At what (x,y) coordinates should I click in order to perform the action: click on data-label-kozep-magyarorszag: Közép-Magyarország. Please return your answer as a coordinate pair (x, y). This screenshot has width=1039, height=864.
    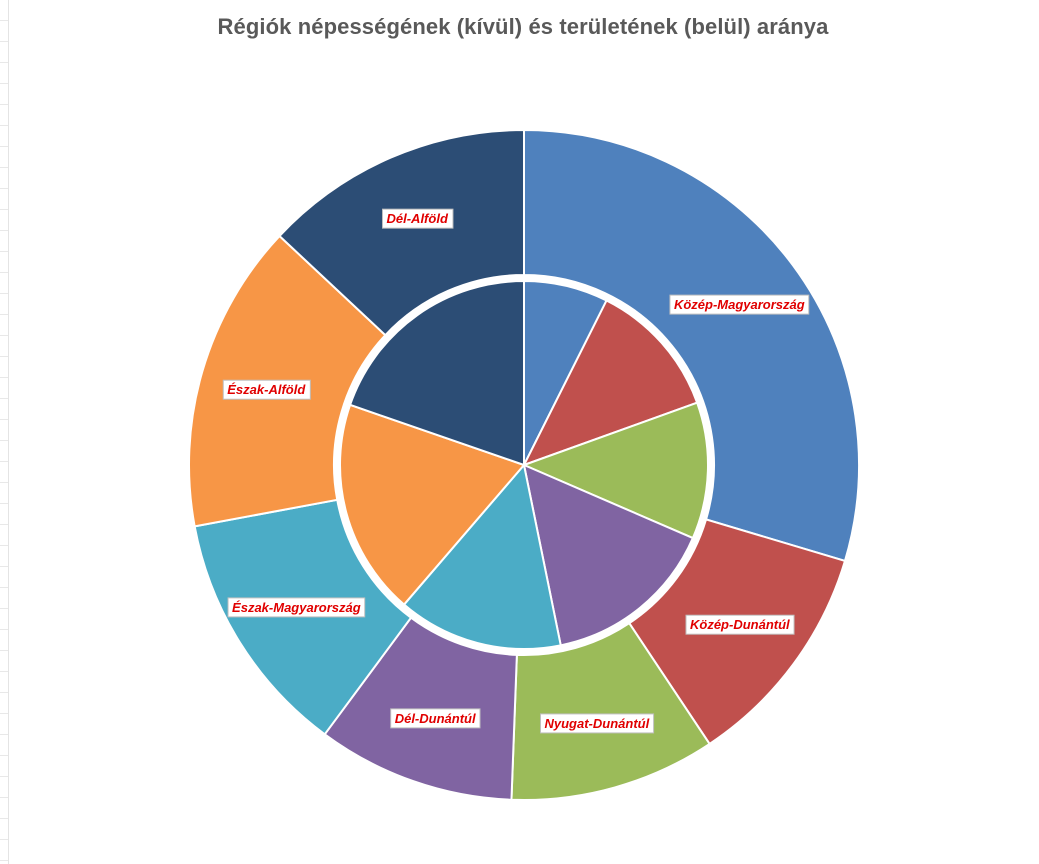
    Looking at the image, I should click on (739, 304).